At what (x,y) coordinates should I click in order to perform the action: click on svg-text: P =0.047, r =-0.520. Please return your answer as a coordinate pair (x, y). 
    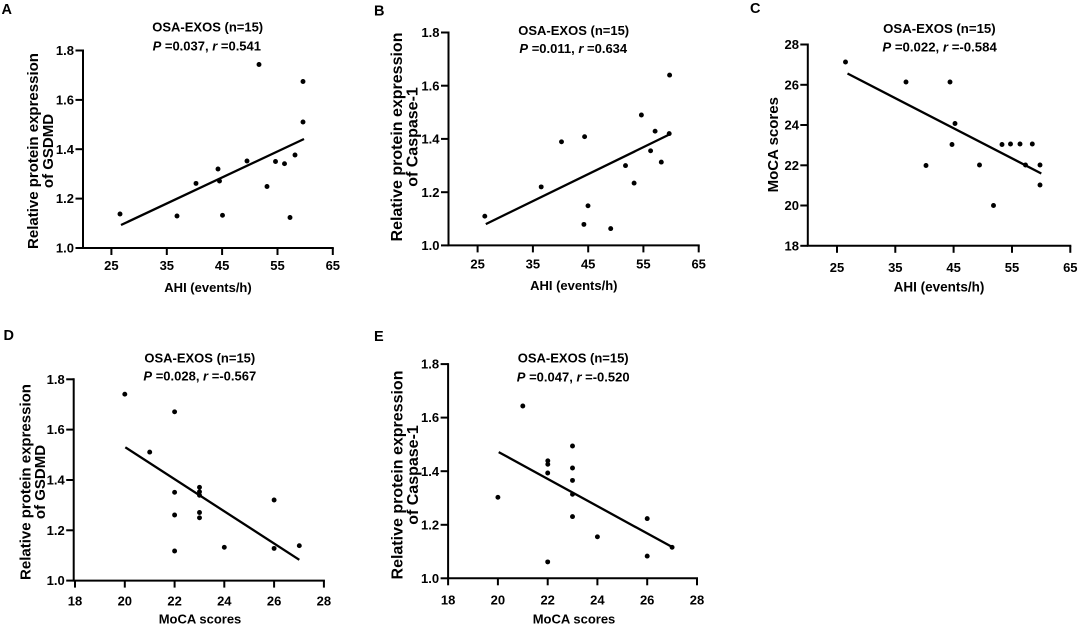
    Looking at the image, I should click on (573, 376).